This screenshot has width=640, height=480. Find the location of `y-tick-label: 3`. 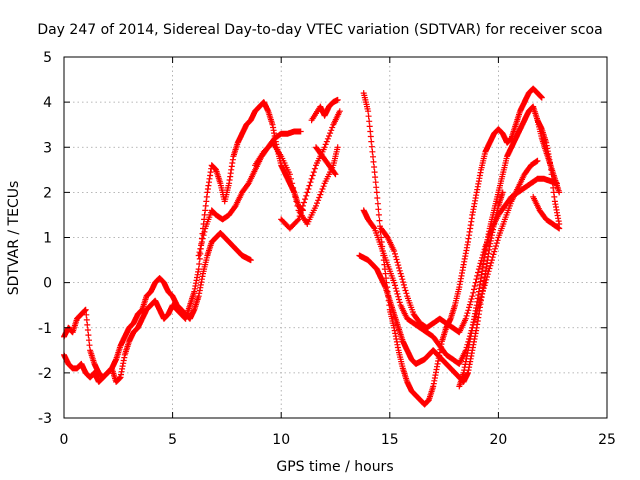

y-tick-label: 3 is located at coordinates (47, 148).